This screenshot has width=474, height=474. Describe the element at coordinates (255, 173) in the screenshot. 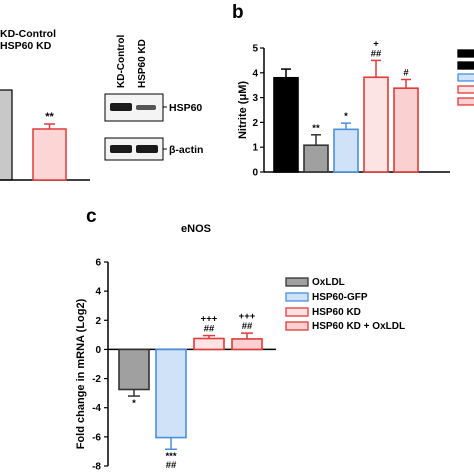

I see `panel-b-y-tick-label: 0` at that location.